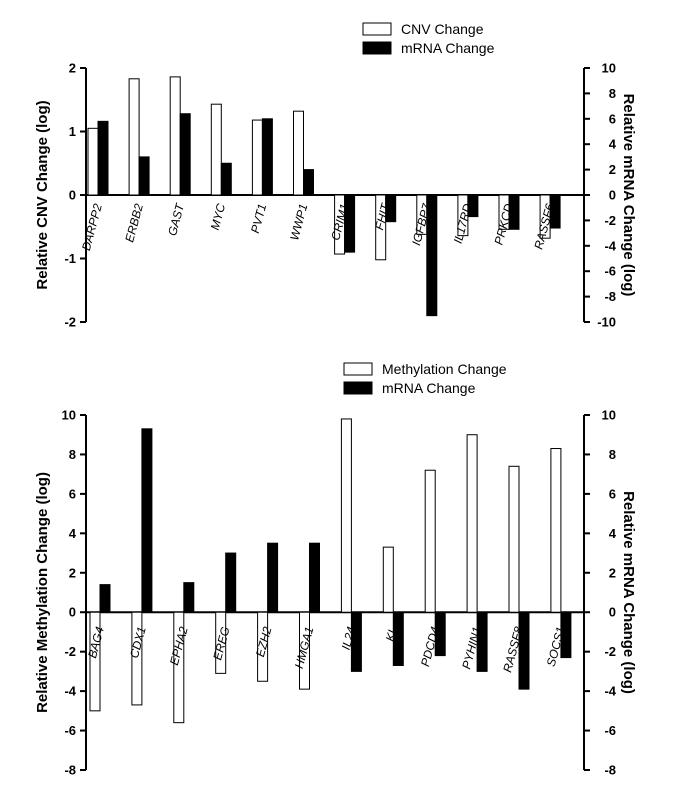 This screenshot has height=799, width=679. I want to click on bar-mrna-change-ezh2, so click(273, 577).